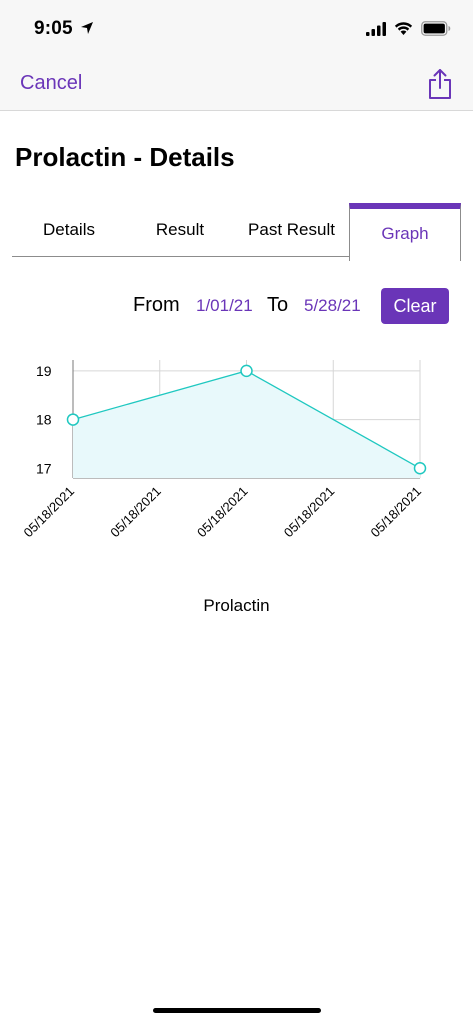  I want to click on y-tick-label: 19, so click(44, 371).